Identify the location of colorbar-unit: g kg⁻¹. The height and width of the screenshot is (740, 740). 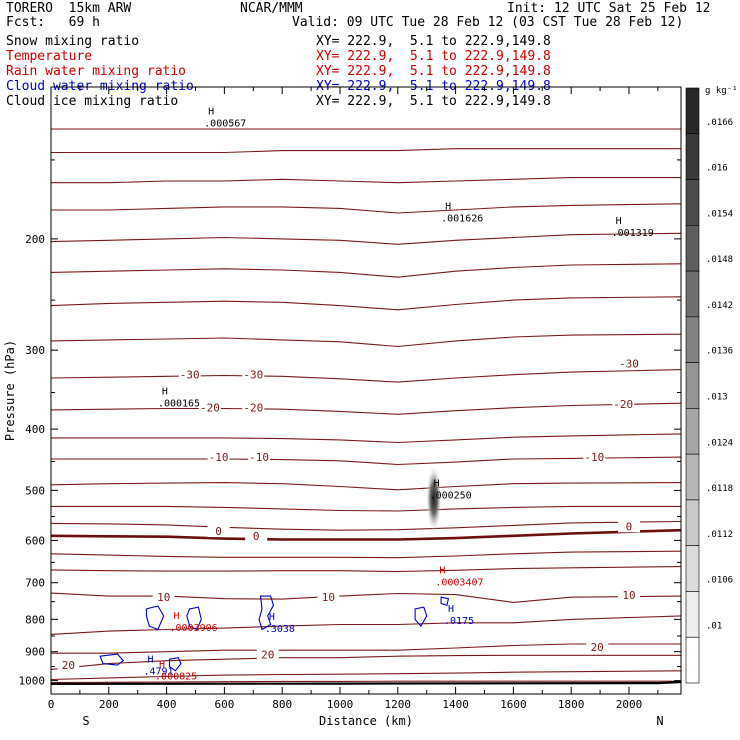
(721, 91).